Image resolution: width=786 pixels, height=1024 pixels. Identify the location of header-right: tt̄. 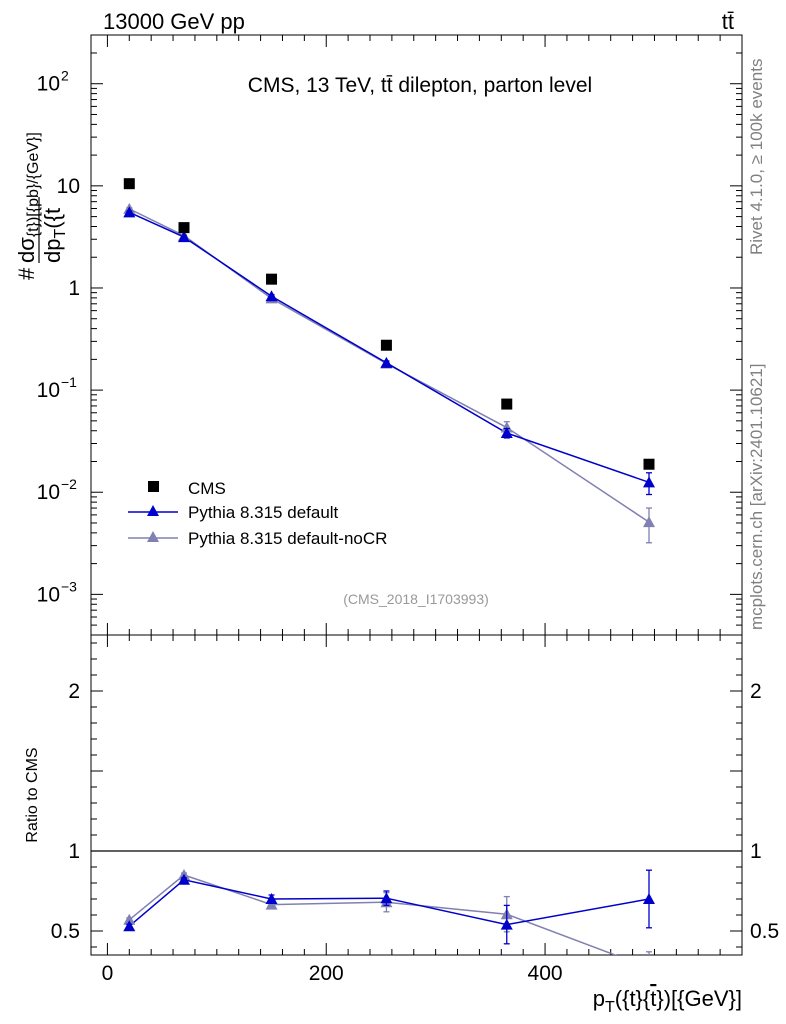
(728, 21).